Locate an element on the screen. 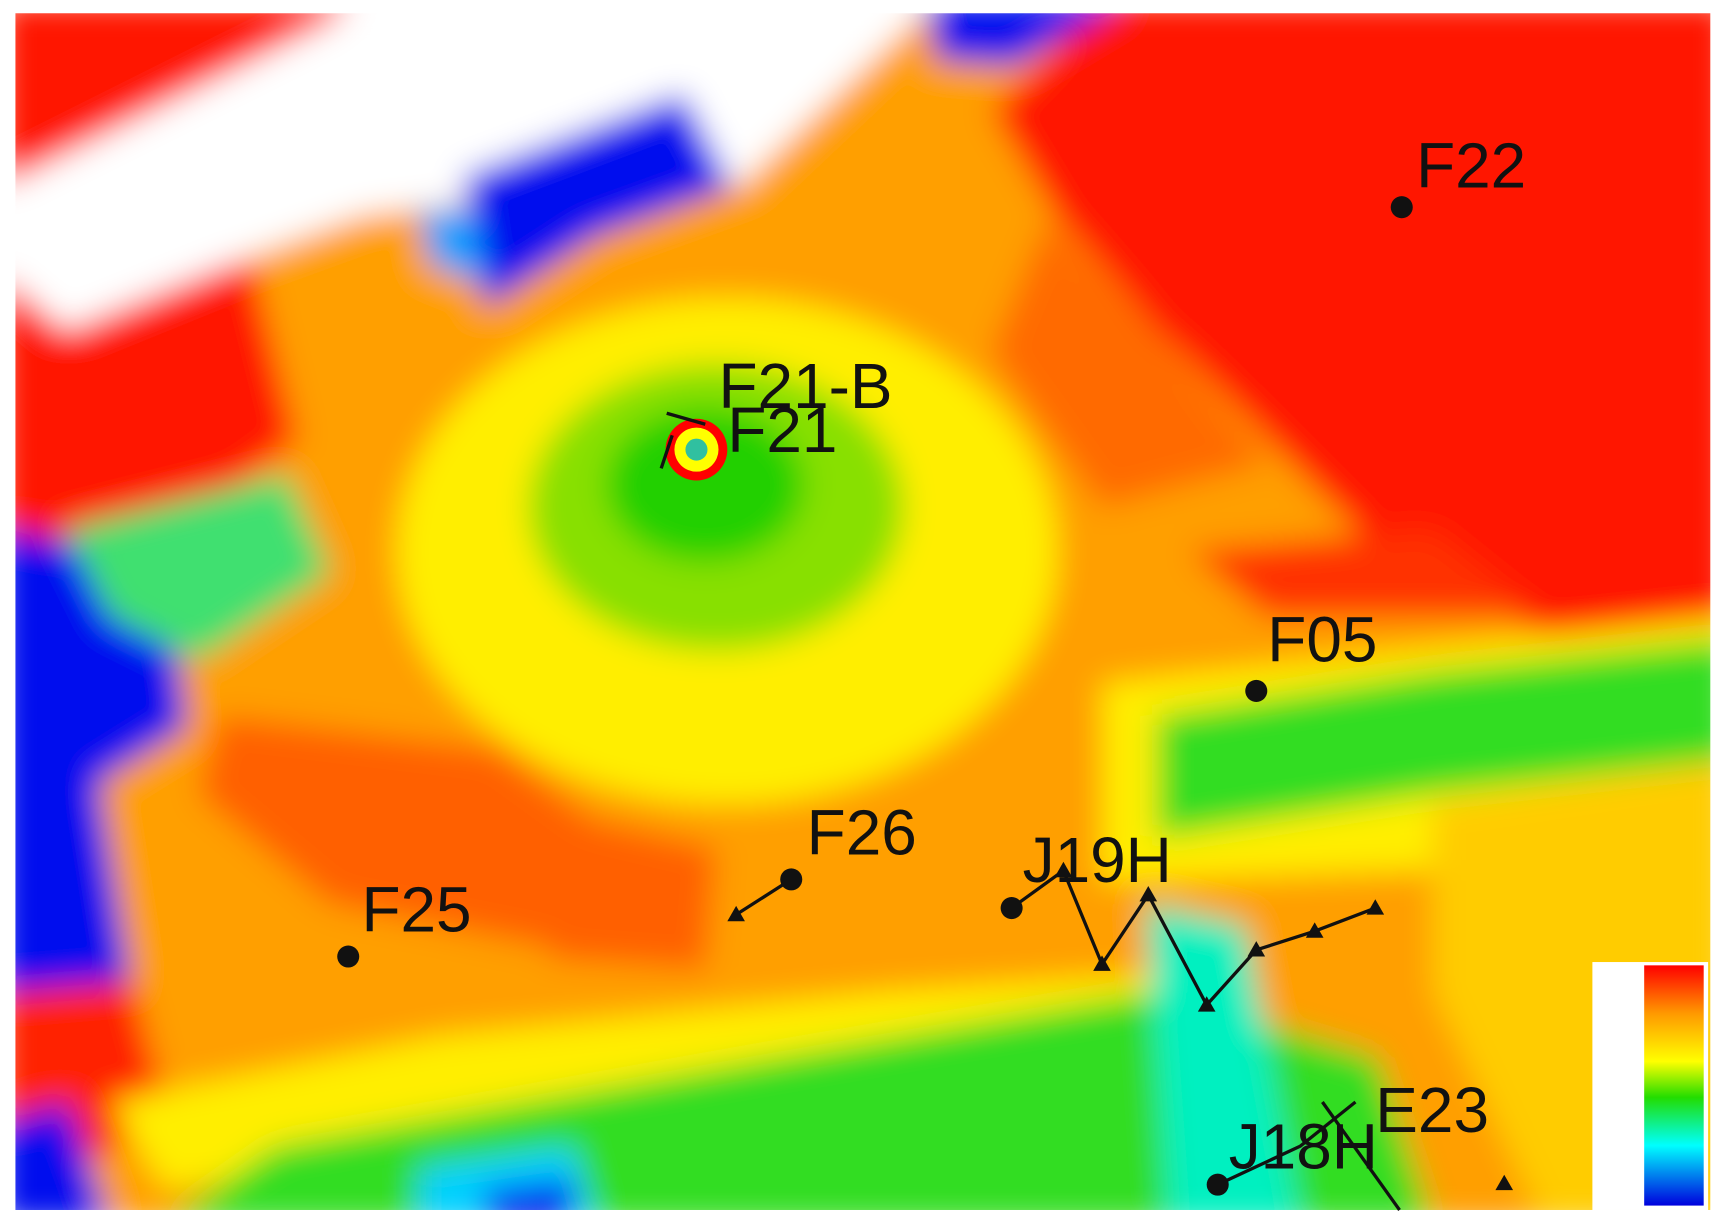 The width and height of the screenshot is (1728, 1225). trajectory-markers is located at coordinates (1120, 1026).